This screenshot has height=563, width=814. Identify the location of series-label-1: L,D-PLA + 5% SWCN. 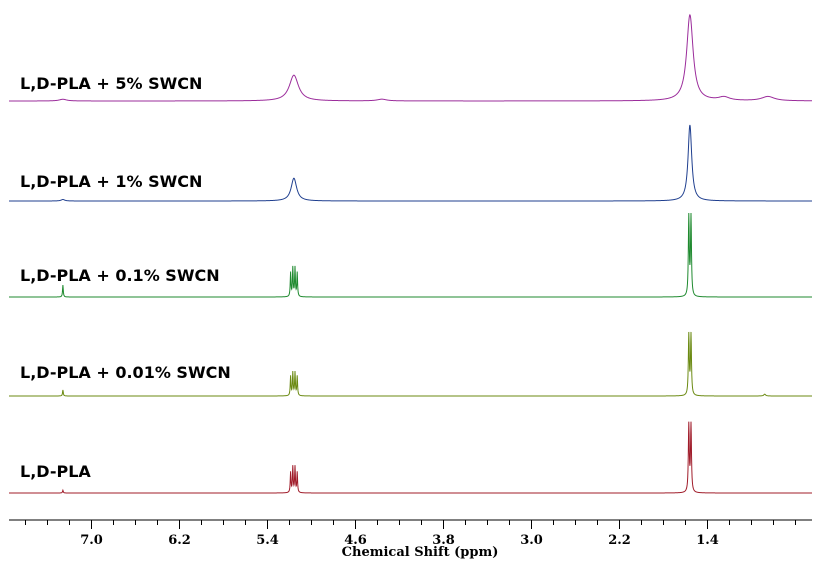
(111, 83).